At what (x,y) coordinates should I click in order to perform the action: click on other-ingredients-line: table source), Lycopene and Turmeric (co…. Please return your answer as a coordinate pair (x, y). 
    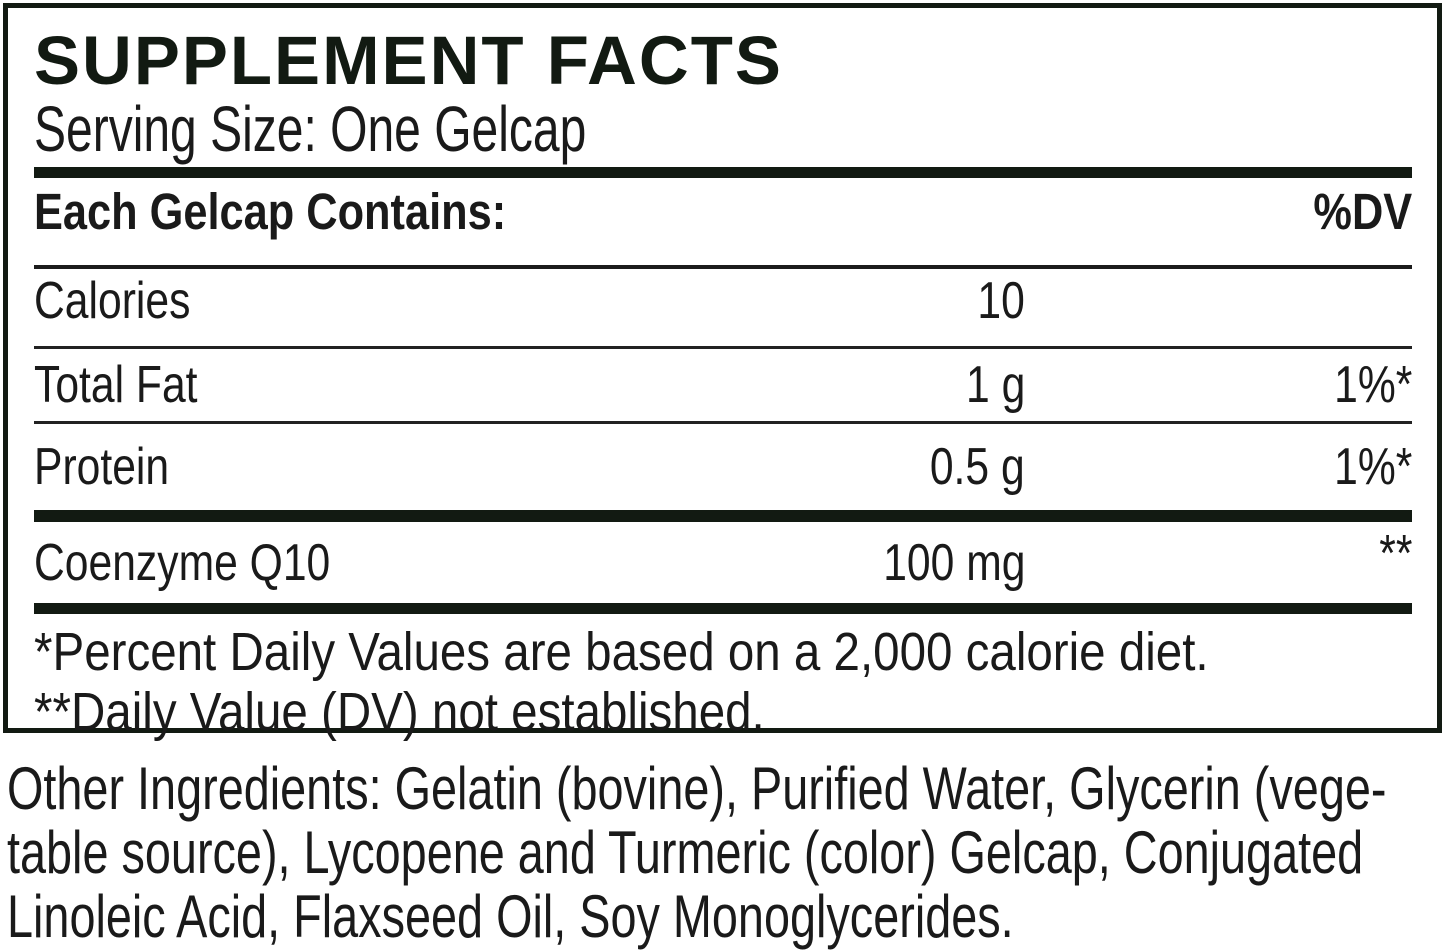
    Looking at the image, I should click on (685, 852).